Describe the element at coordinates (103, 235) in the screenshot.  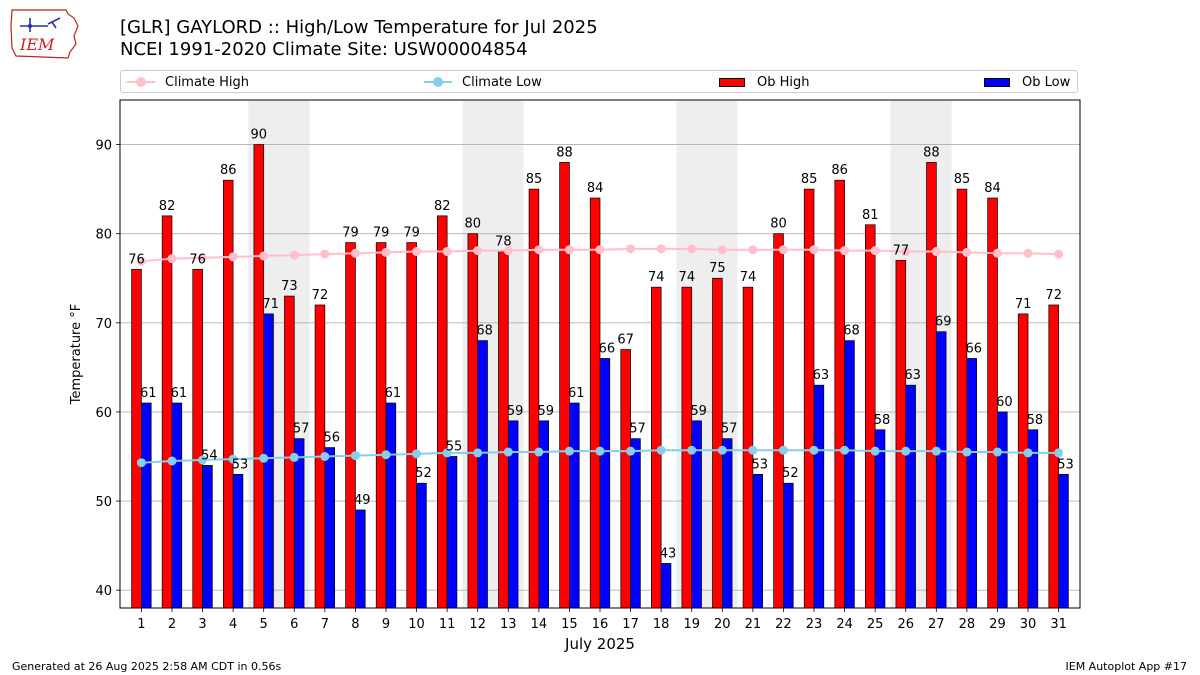
I see `y-tick-label: 80` at that location.